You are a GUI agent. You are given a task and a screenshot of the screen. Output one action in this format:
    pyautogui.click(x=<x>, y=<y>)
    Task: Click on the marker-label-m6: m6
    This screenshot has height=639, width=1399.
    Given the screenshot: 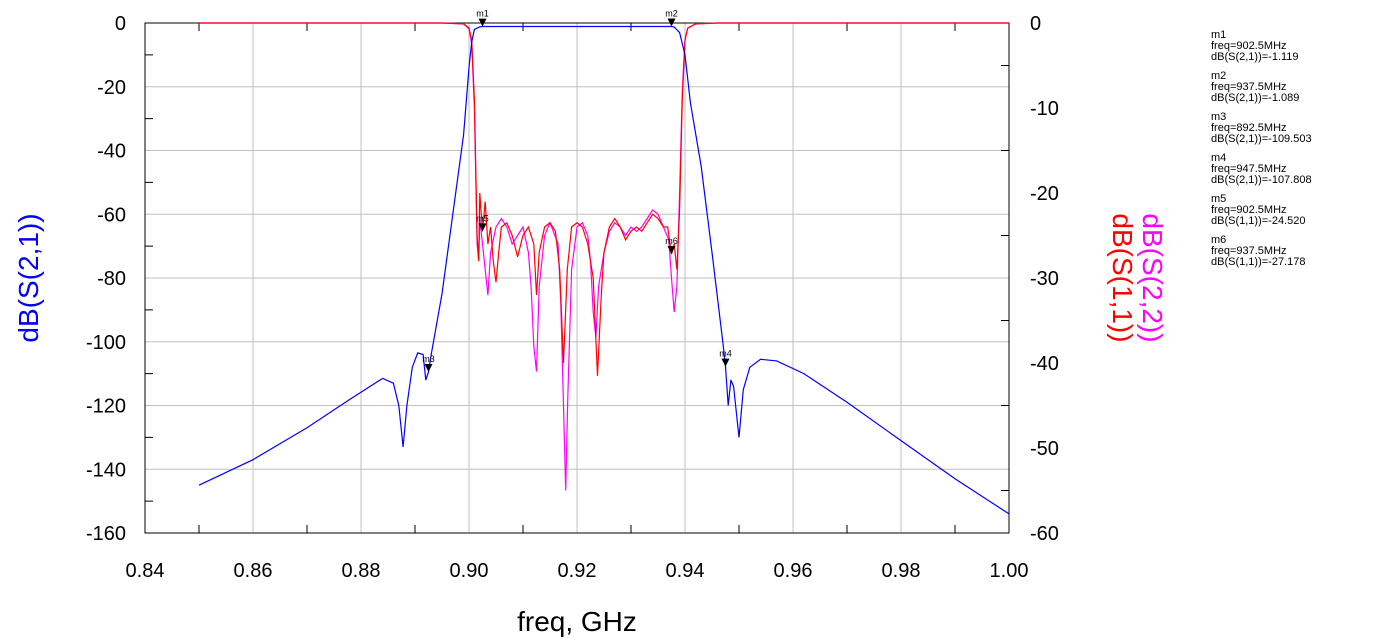 What is the action you would take?
    pyautogui.click(x=671, y=241)
    